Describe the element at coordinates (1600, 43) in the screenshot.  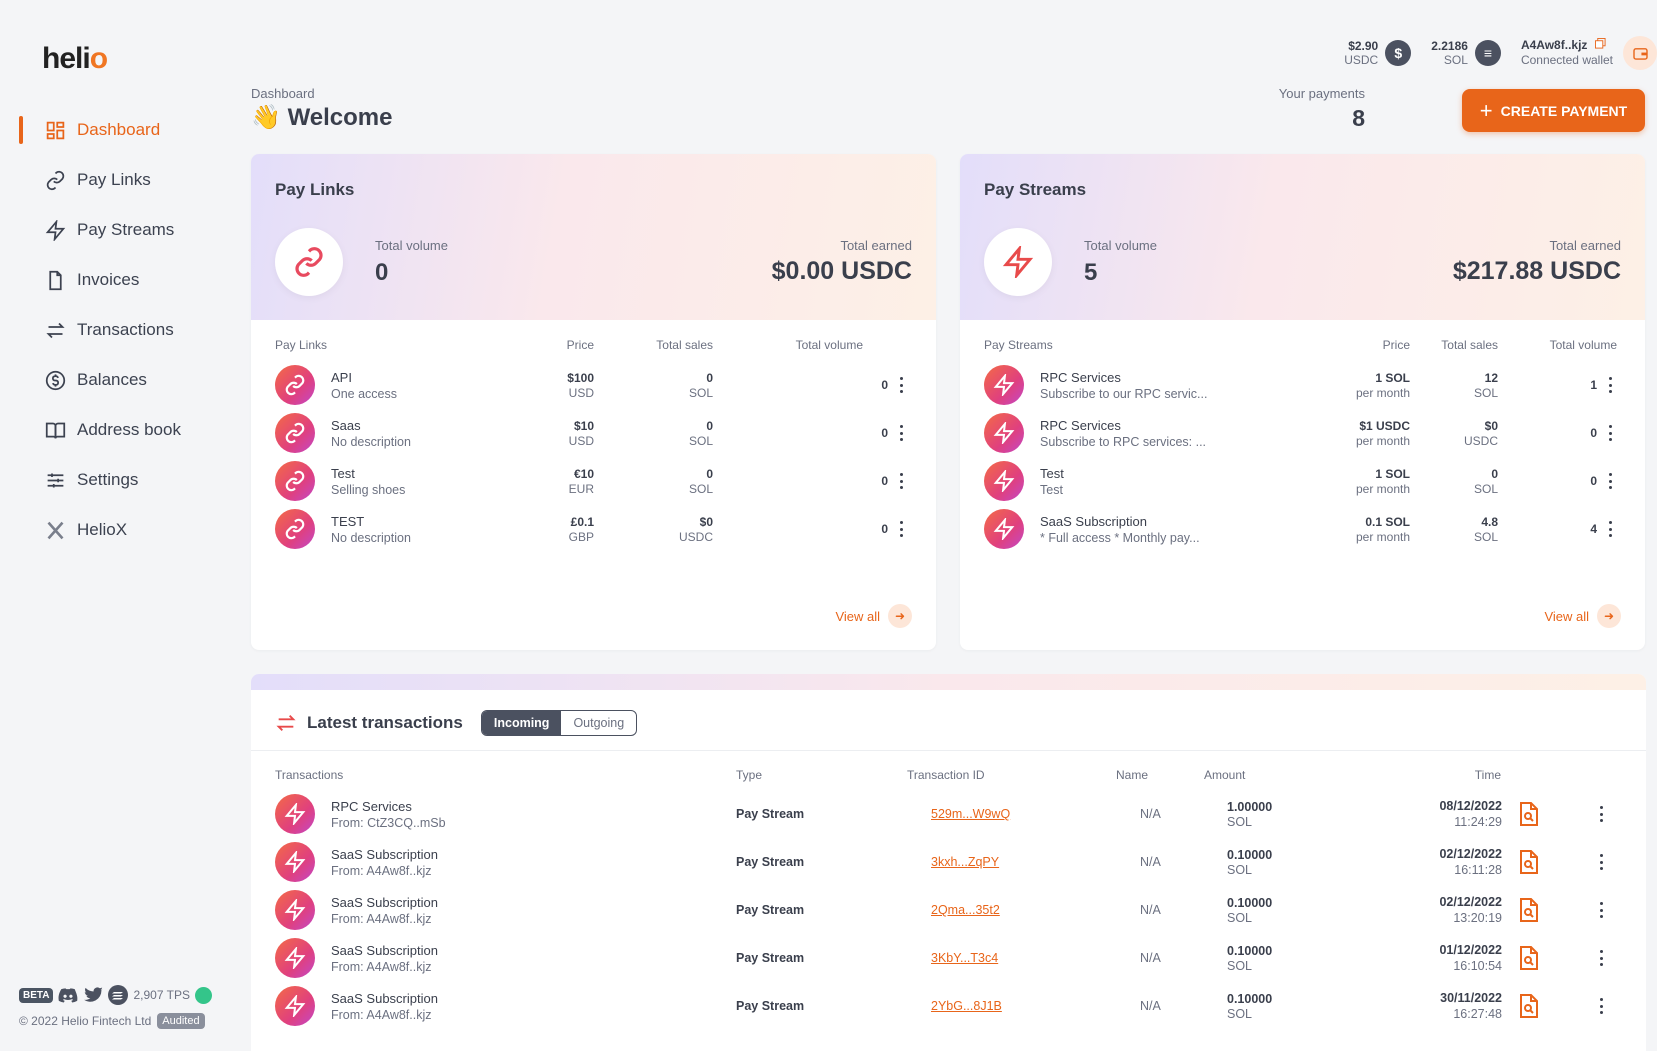
I see `copy-icon` at that location.